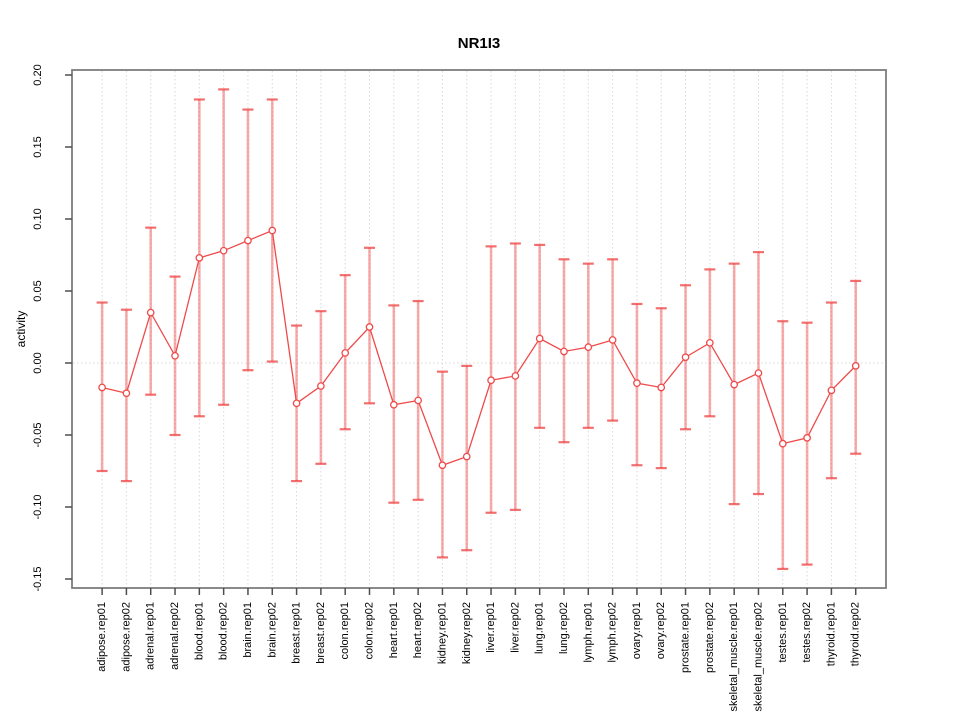 Image resolution: width=960 pixels, height=720 pixels. What do you see at coordinates (272, 630) in the screenshot?
I see `x-tick-label: brain.rep02` at bounding box center [272, 630].